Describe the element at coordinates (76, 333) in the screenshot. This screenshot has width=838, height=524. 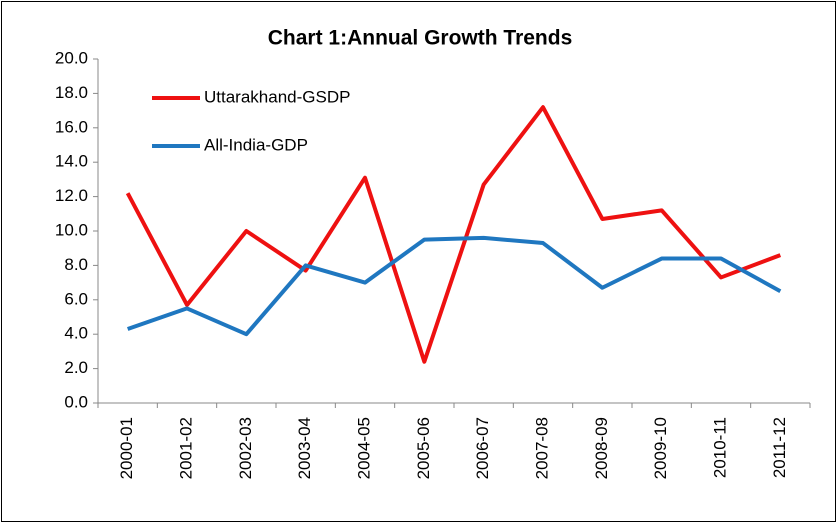
I see `y-tick-label: 4.0` at that location.